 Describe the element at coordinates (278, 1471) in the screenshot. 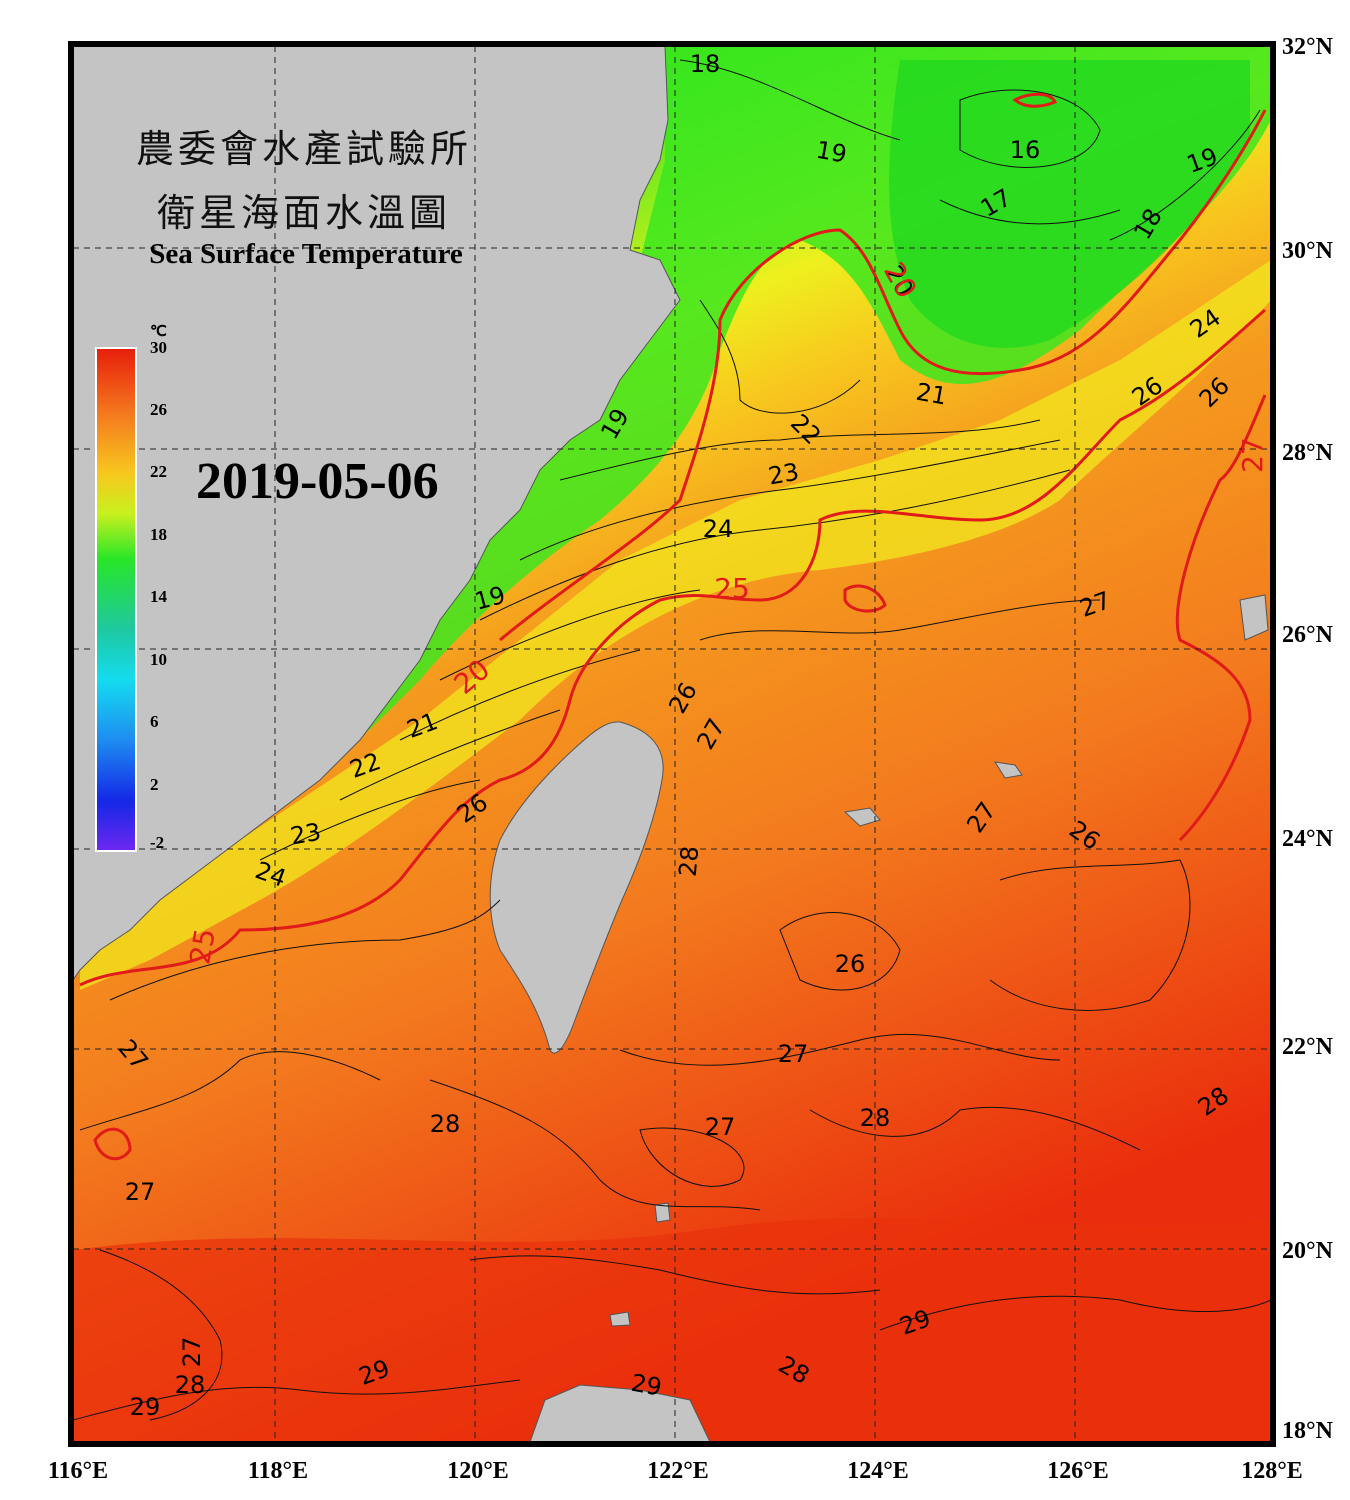

I see `longitude-label: 118°E` at that location.